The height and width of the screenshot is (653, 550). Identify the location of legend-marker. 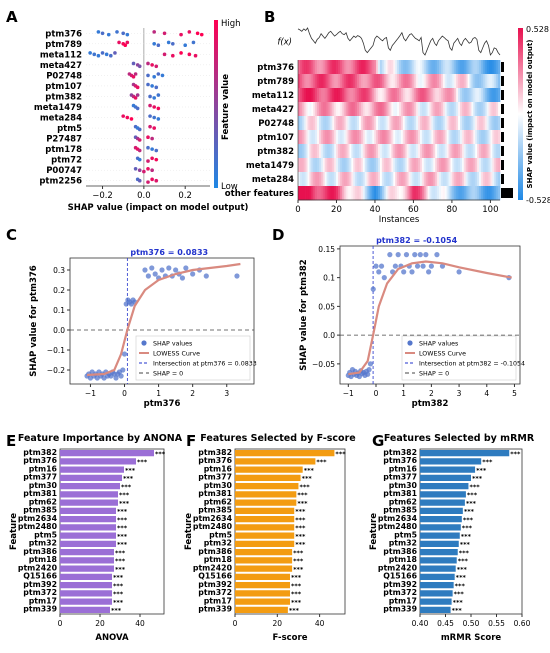
(410, 343).